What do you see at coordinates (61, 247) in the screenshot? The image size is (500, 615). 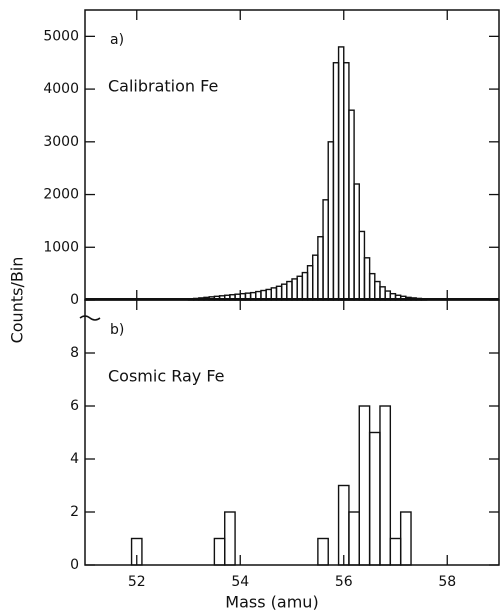 I see `y-tick-label: 1000` at bounding box center [61, 247].